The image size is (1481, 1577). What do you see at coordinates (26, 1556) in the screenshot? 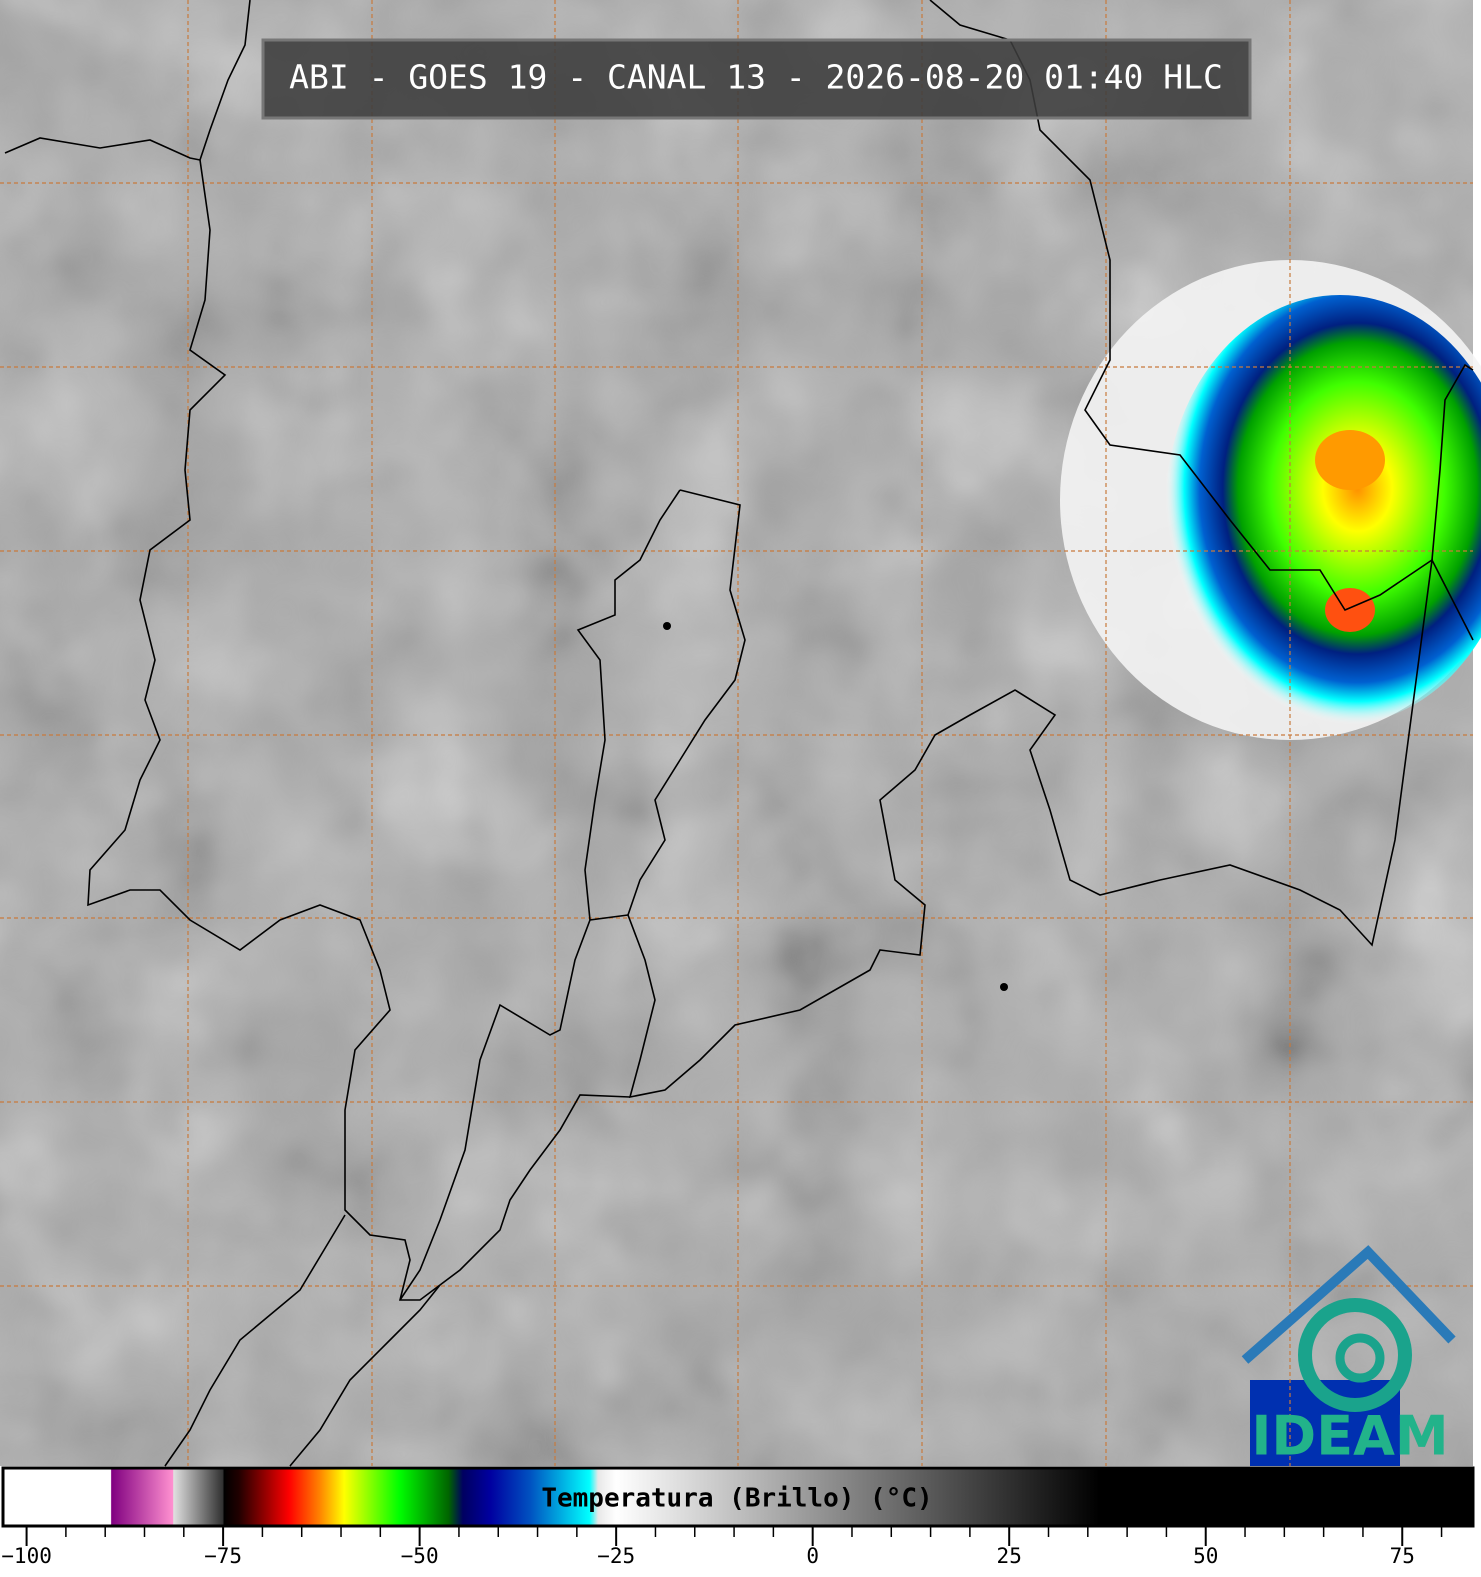
I see `tick-label: −100` at bounding box center [26, 1556].